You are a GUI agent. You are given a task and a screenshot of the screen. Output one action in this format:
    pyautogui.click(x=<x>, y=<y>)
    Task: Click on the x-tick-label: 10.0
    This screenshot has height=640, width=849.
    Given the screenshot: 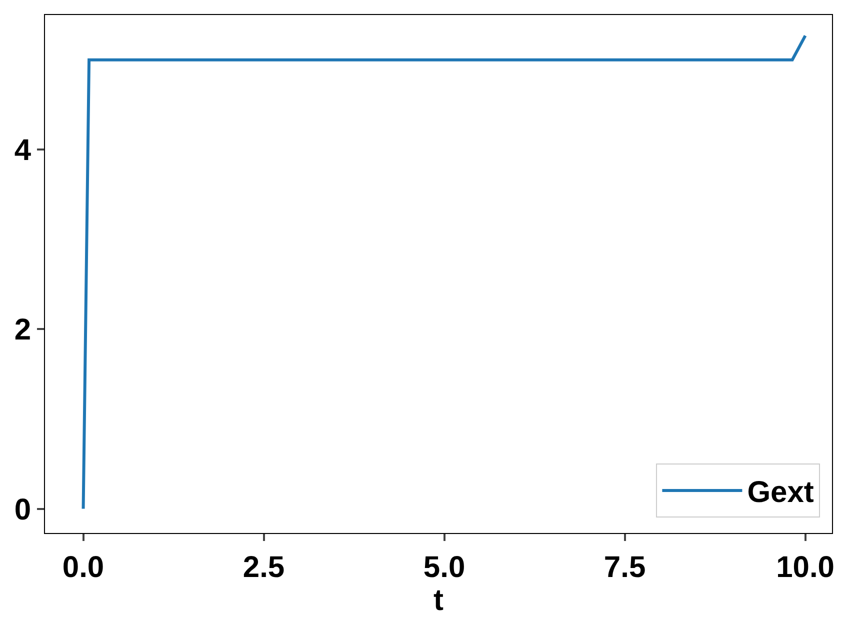 What is the action you would take?
    pyautogui.click(x=805, y=567)
    